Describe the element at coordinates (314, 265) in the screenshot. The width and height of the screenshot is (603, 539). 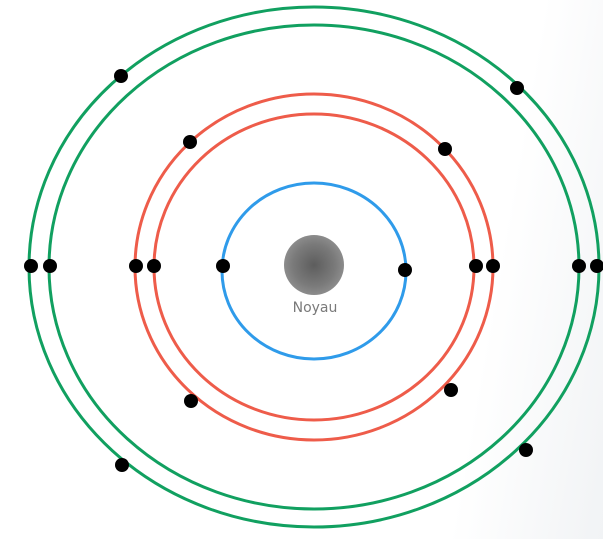
I see `nucleus-body` at that location.